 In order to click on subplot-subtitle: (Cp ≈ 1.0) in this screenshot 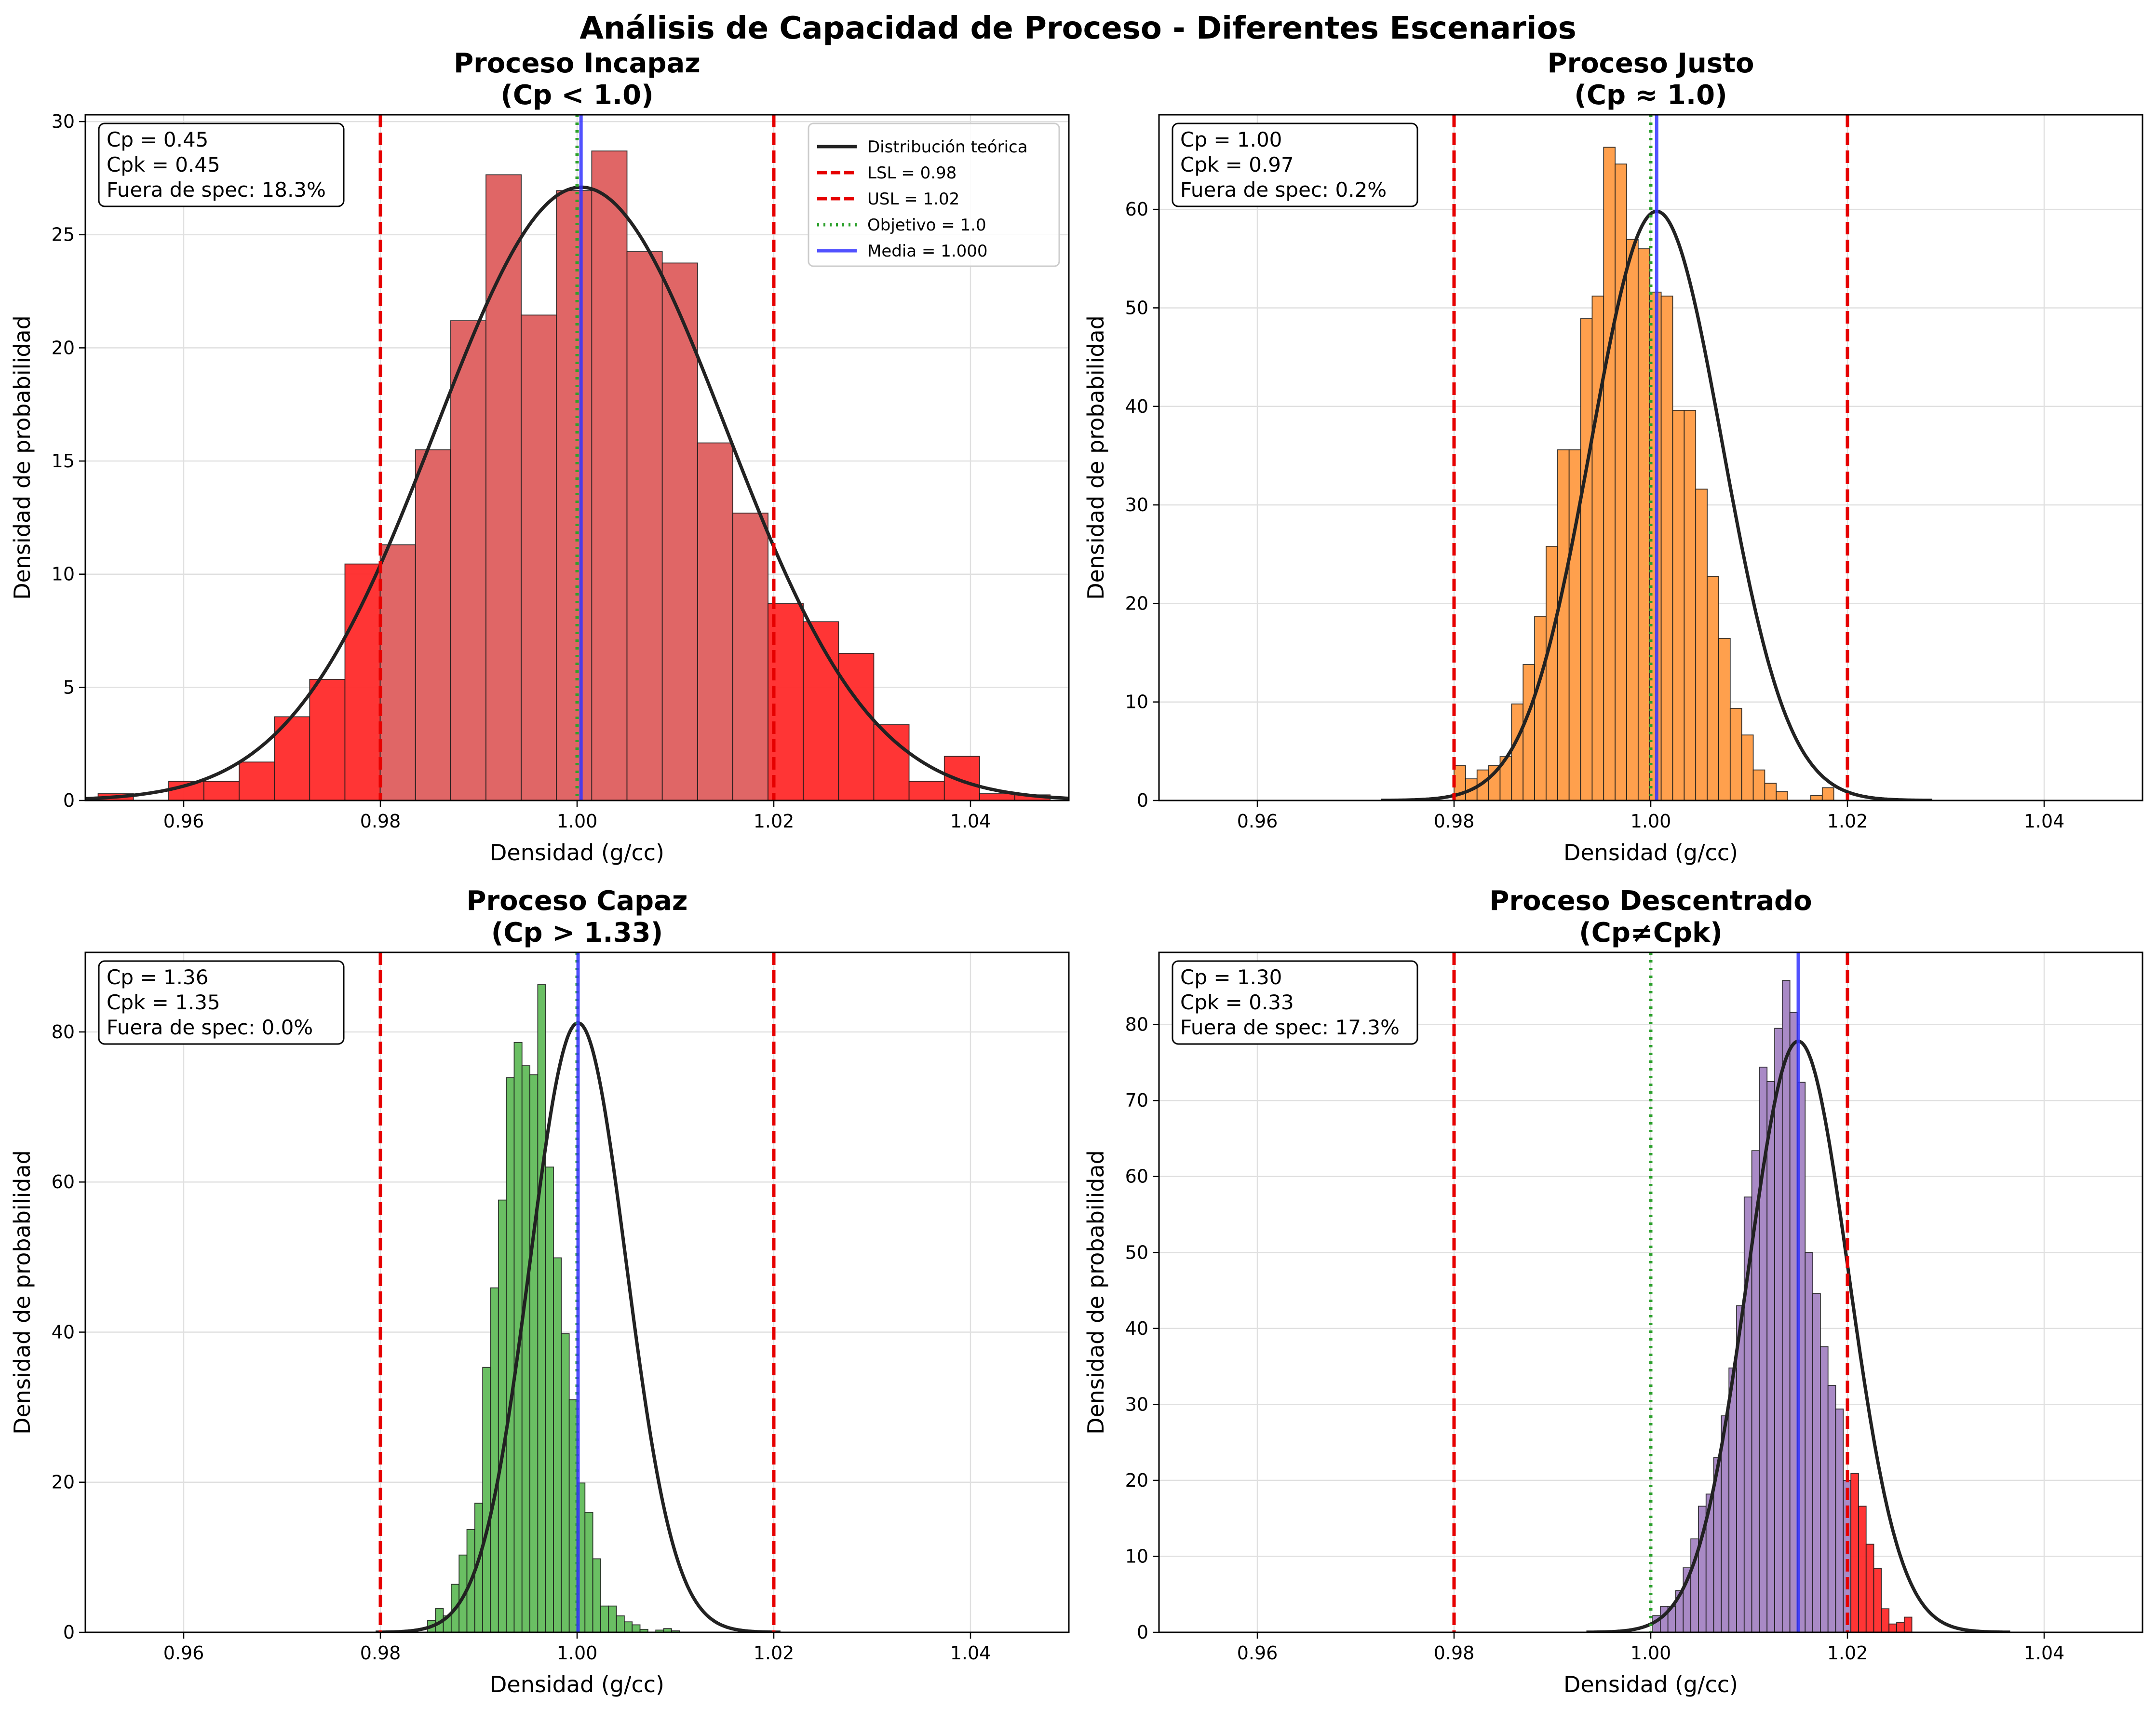, I will do `click(1650, 95)`.